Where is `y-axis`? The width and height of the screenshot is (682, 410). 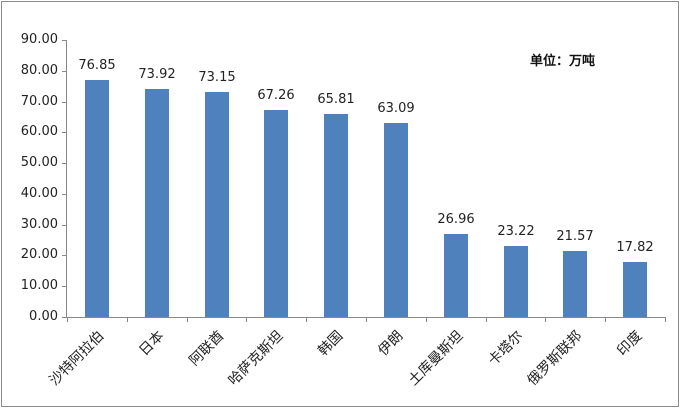 y-axis is located at coordinates (66, 179).